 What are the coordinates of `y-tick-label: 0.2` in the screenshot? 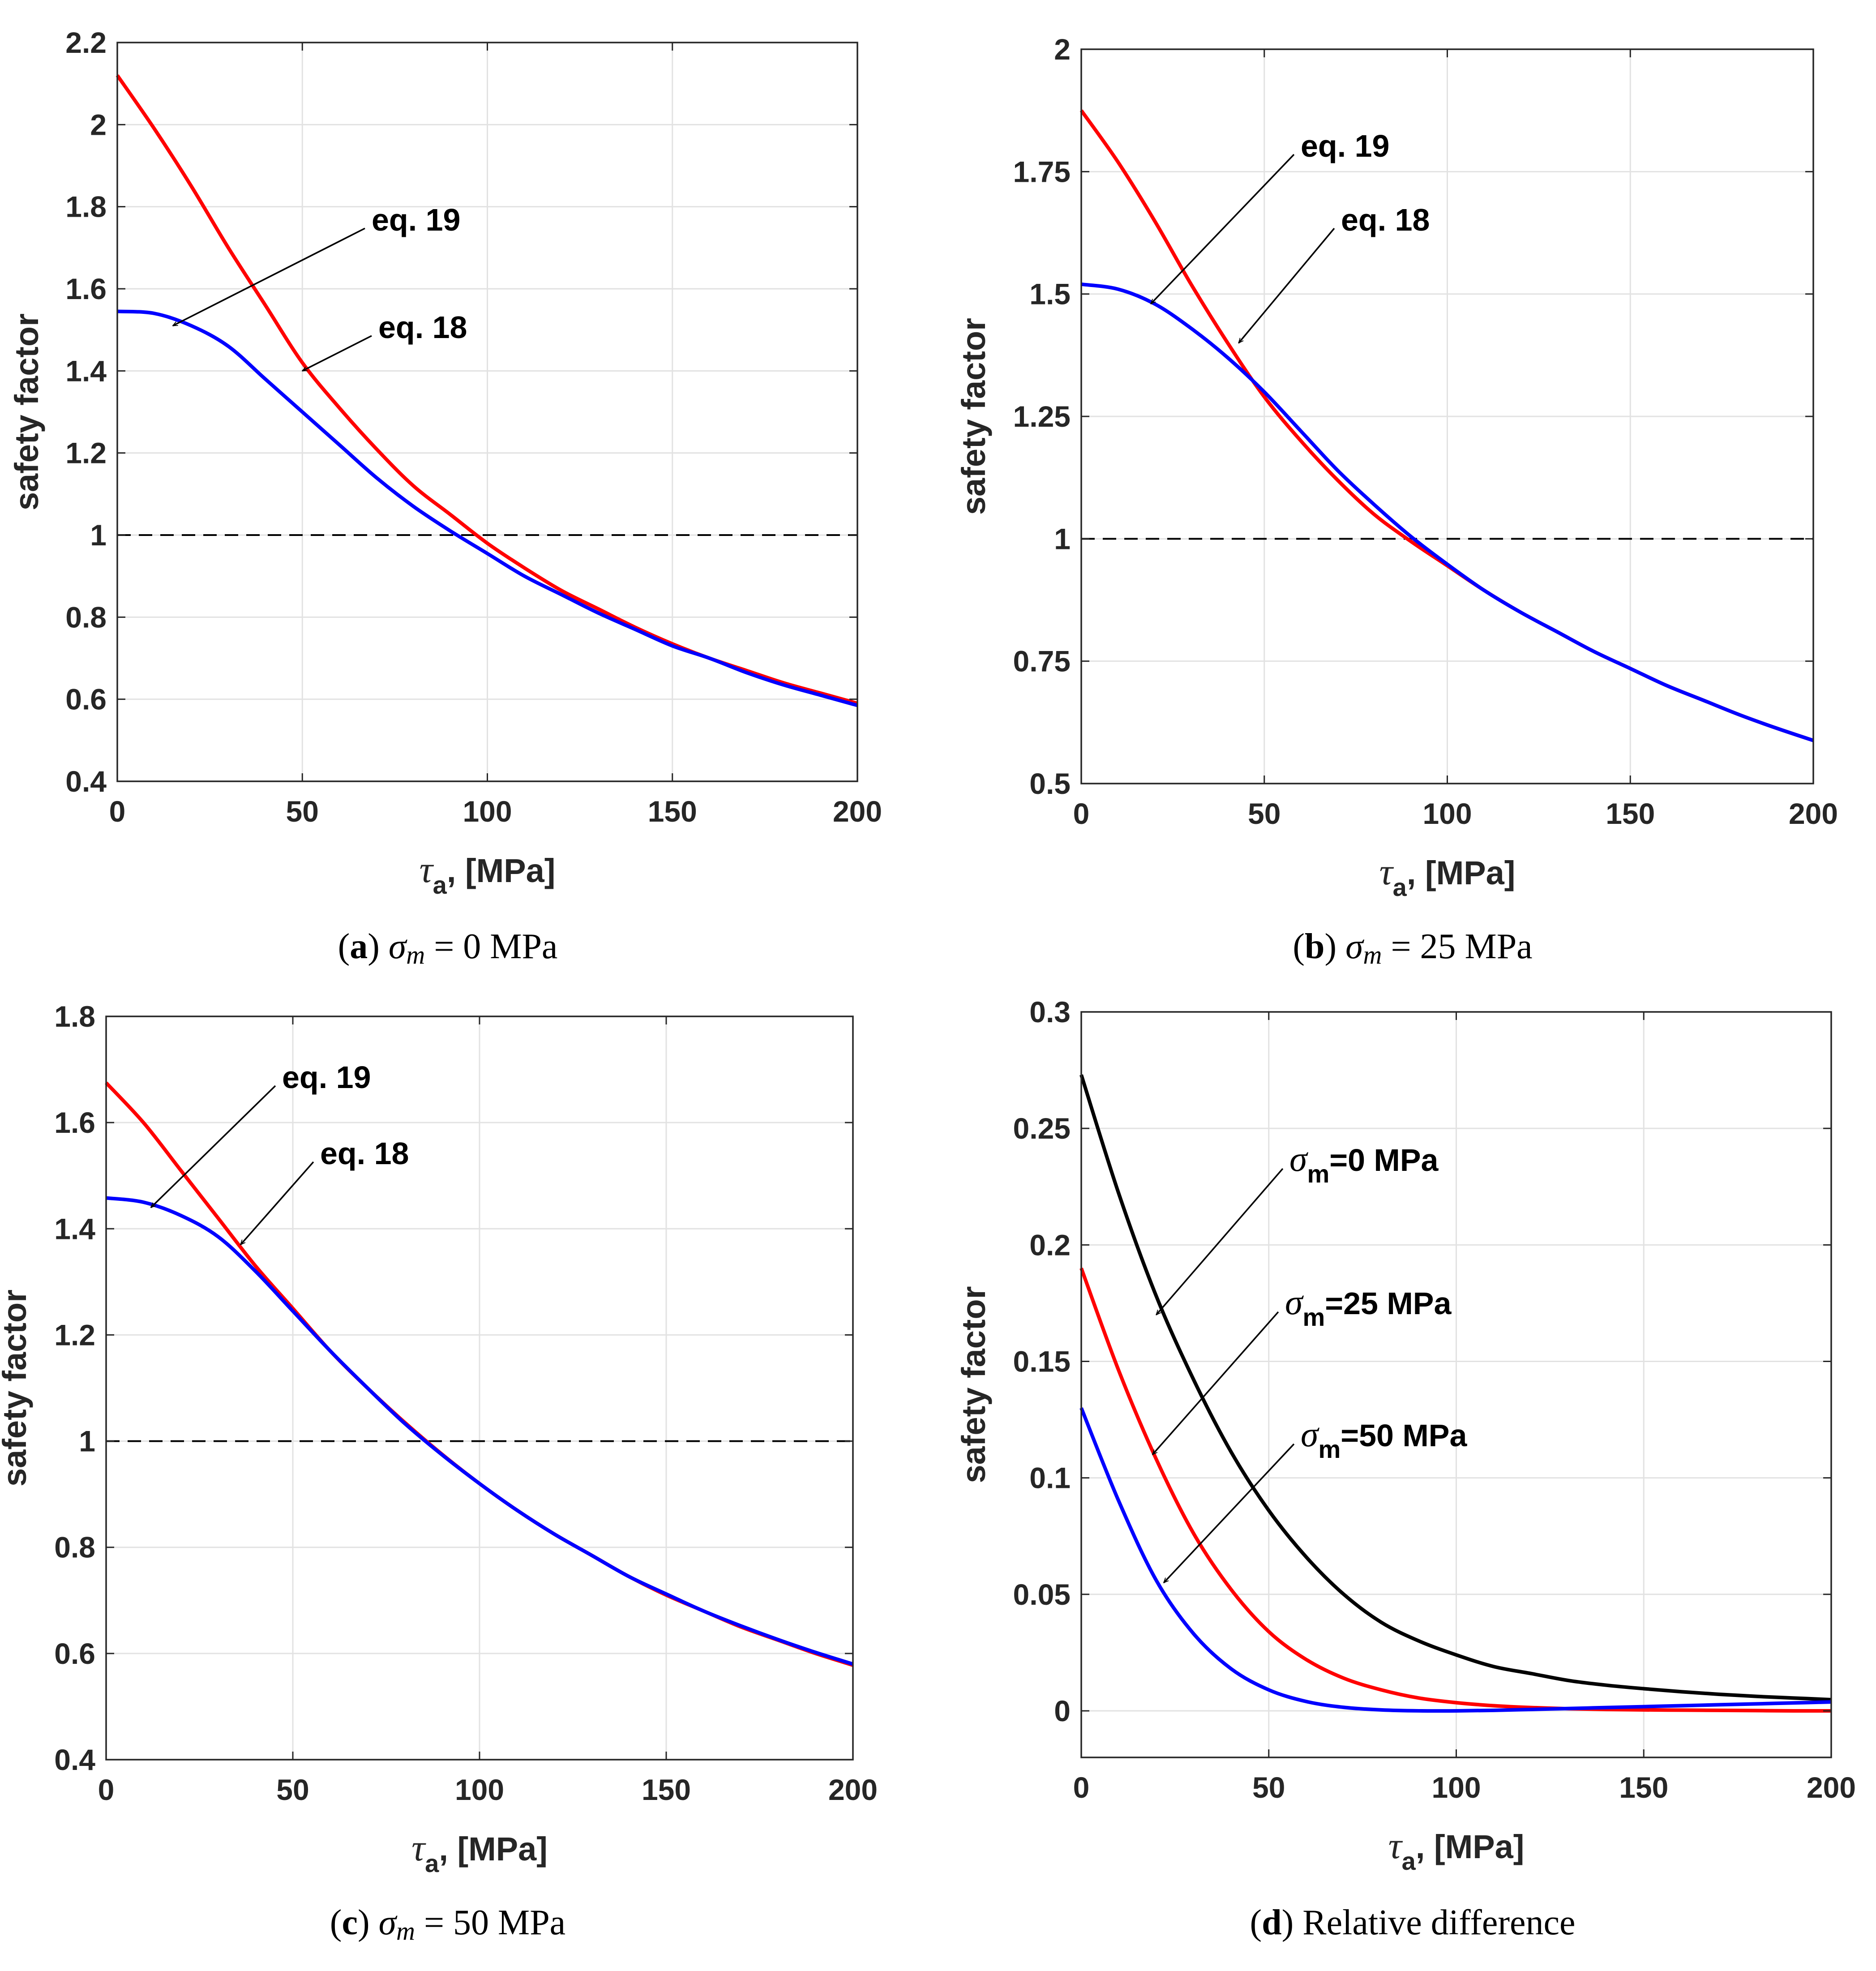 It's located at (1050, 1244).